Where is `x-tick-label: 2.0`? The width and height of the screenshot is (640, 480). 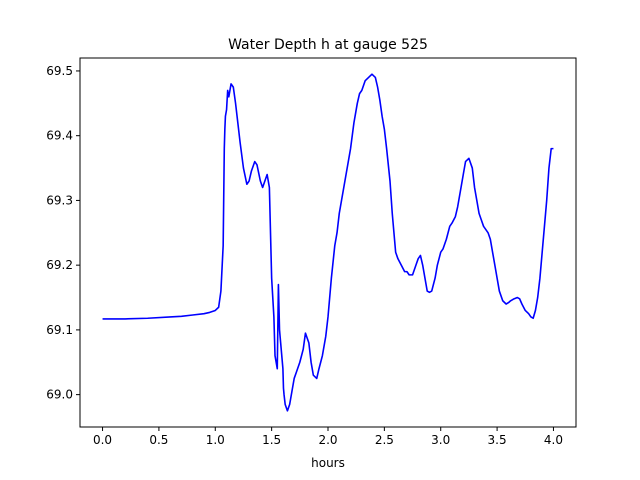 x-tick-label: 2.0 is located at coordinates (327, 440).